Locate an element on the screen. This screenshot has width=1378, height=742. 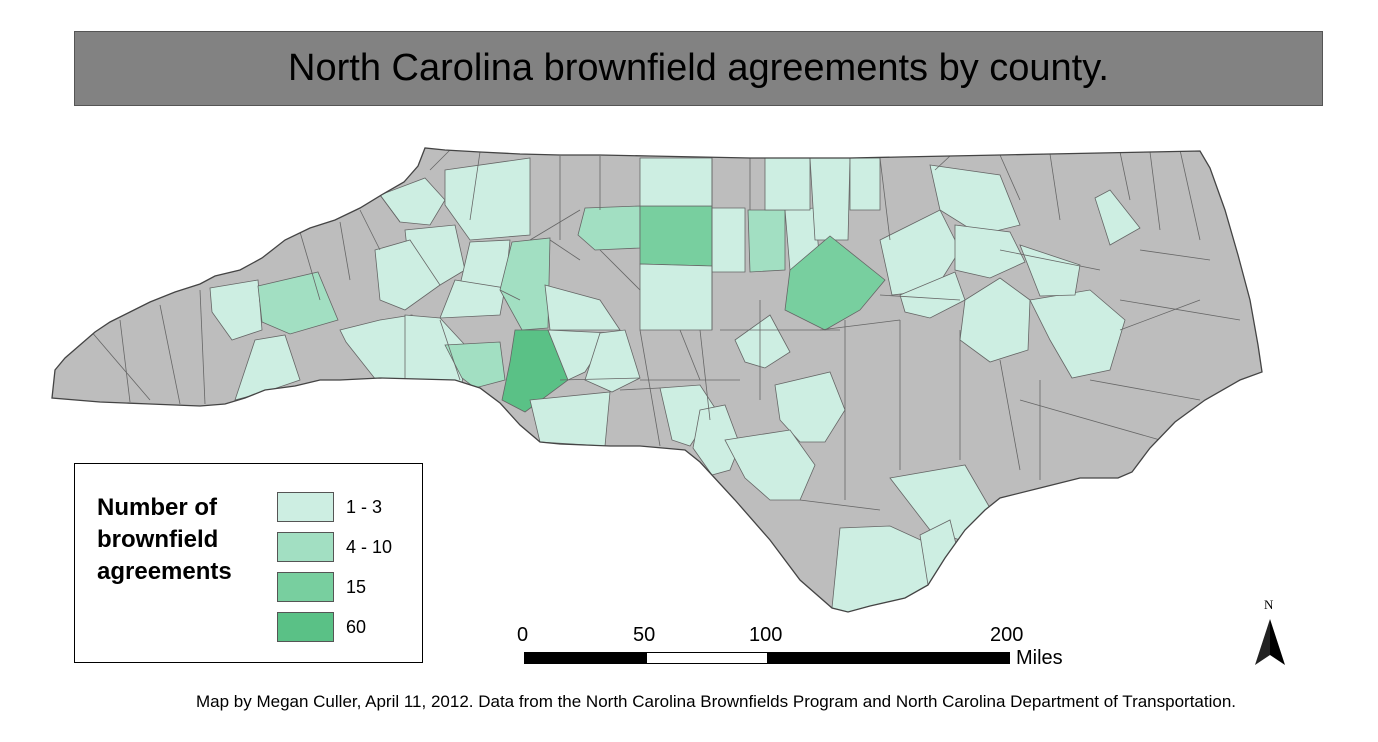
north-label: N is located at coordinates (1269, 604).